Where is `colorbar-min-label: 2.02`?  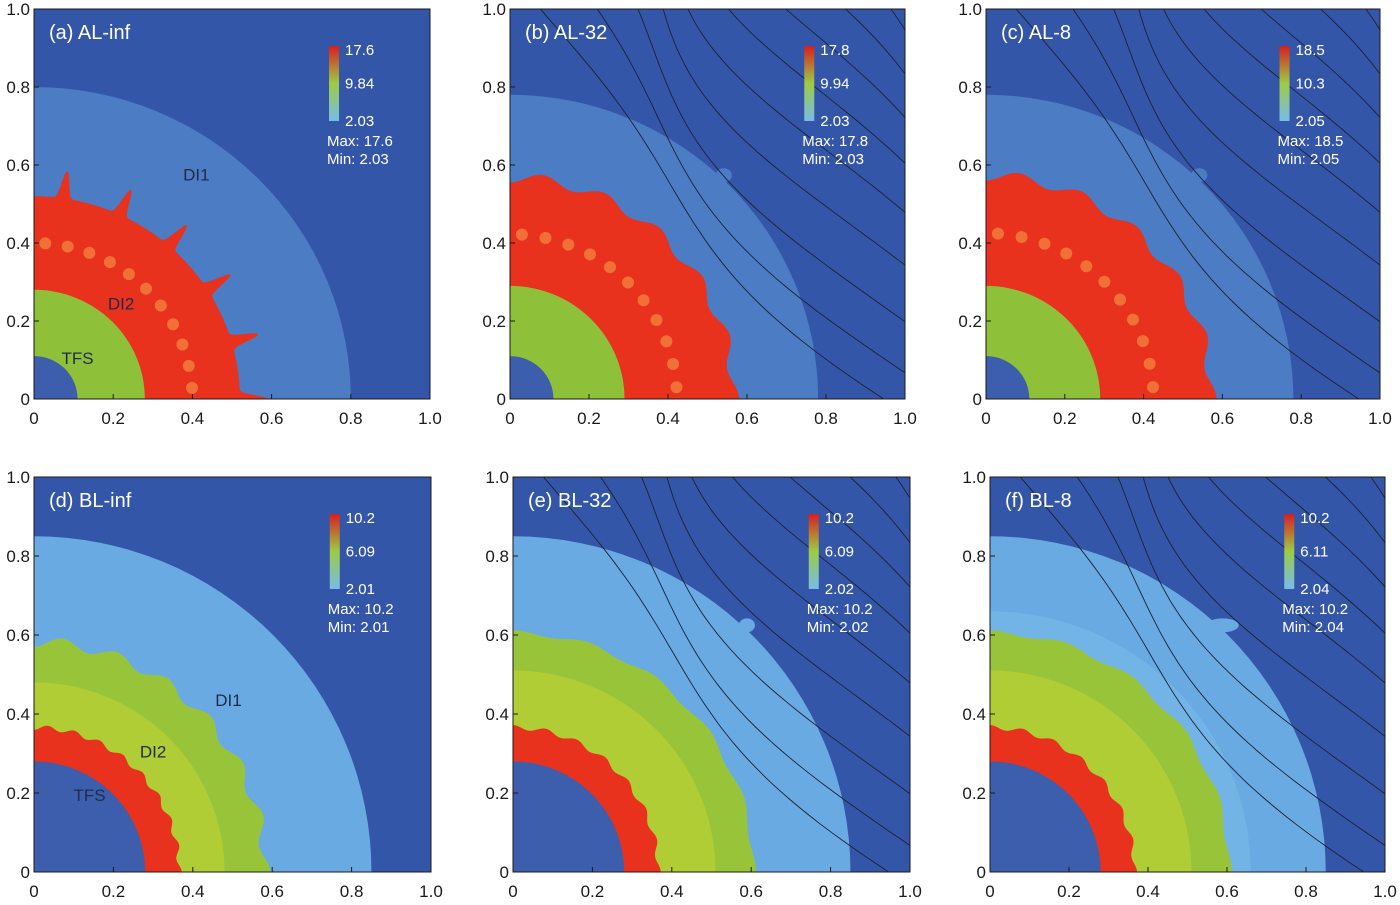
colorbar-min-label: 2.02 is located at coordinates (839, 589).